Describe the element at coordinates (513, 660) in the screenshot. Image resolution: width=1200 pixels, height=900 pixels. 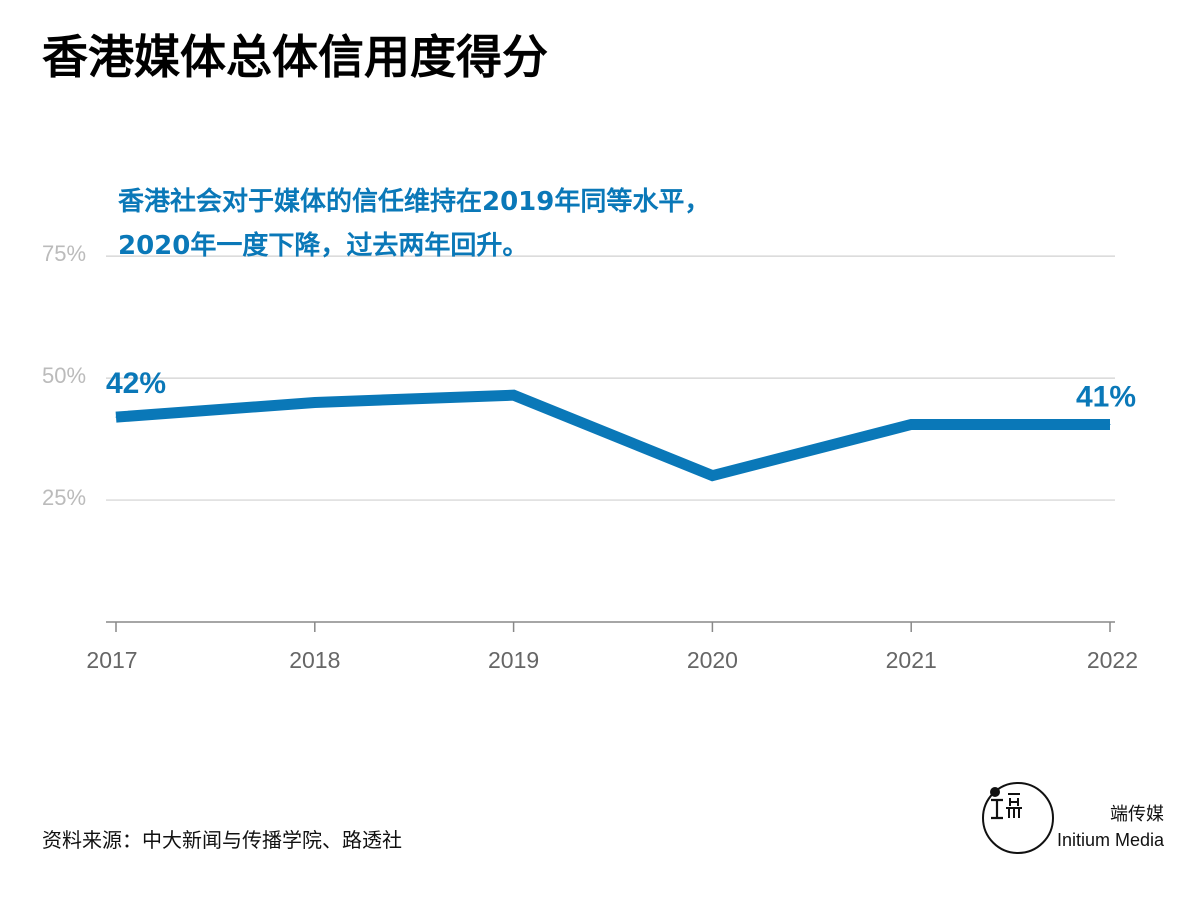
I see `xtick-label-2019: 2019` at that location.